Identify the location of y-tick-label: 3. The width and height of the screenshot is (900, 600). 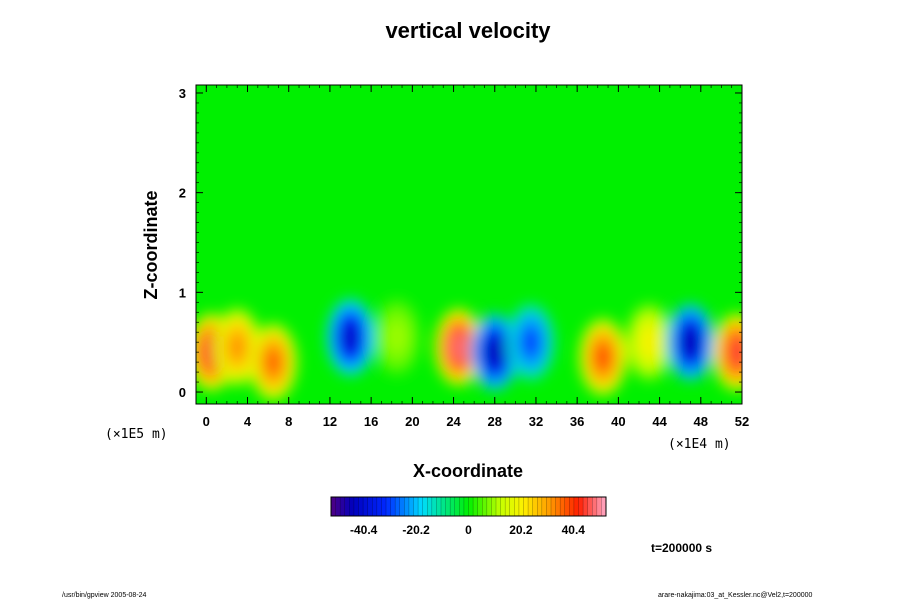
(182, 93).